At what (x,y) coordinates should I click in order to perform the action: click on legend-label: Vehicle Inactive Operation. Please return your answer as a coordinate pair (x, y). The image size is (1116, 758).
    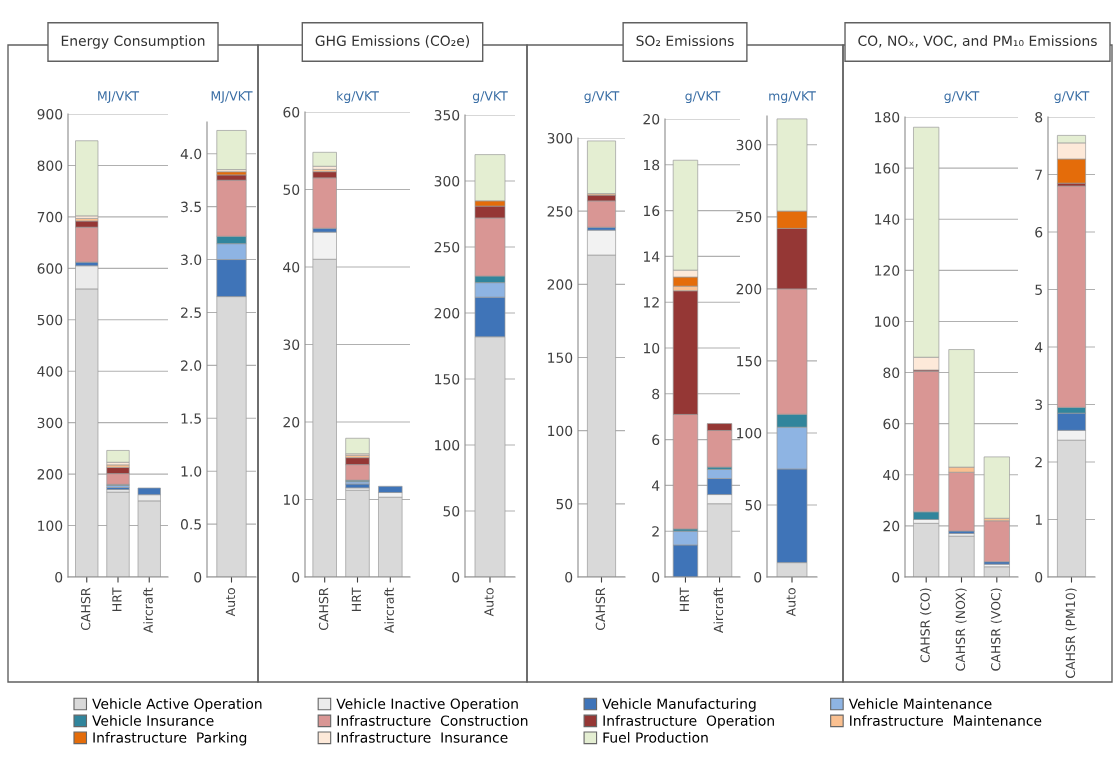
    Looking at the image, I should click on (427, 705).